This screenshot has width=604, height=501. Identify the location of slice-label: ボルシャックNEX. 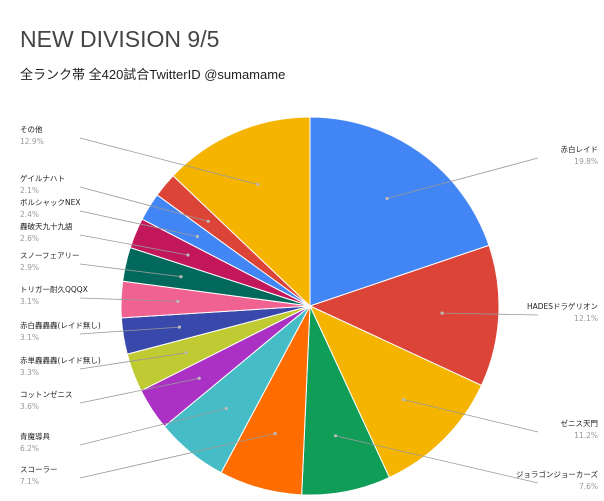
(50, 202).